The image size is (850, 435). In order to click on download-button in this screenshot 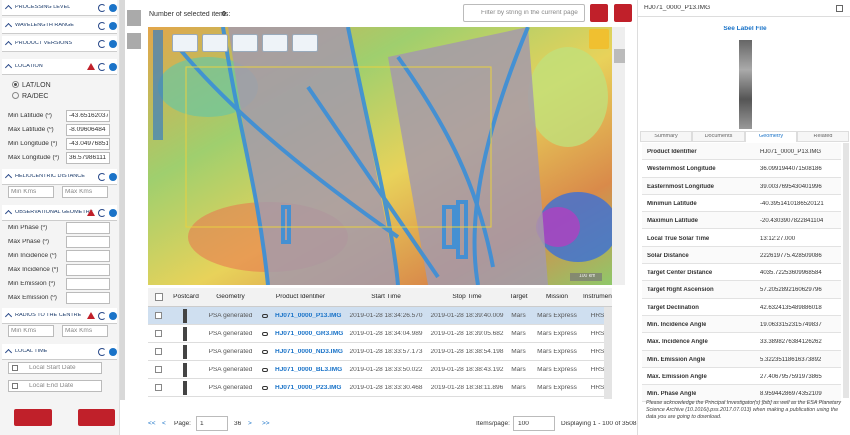, I will do `click(599, 13)`.